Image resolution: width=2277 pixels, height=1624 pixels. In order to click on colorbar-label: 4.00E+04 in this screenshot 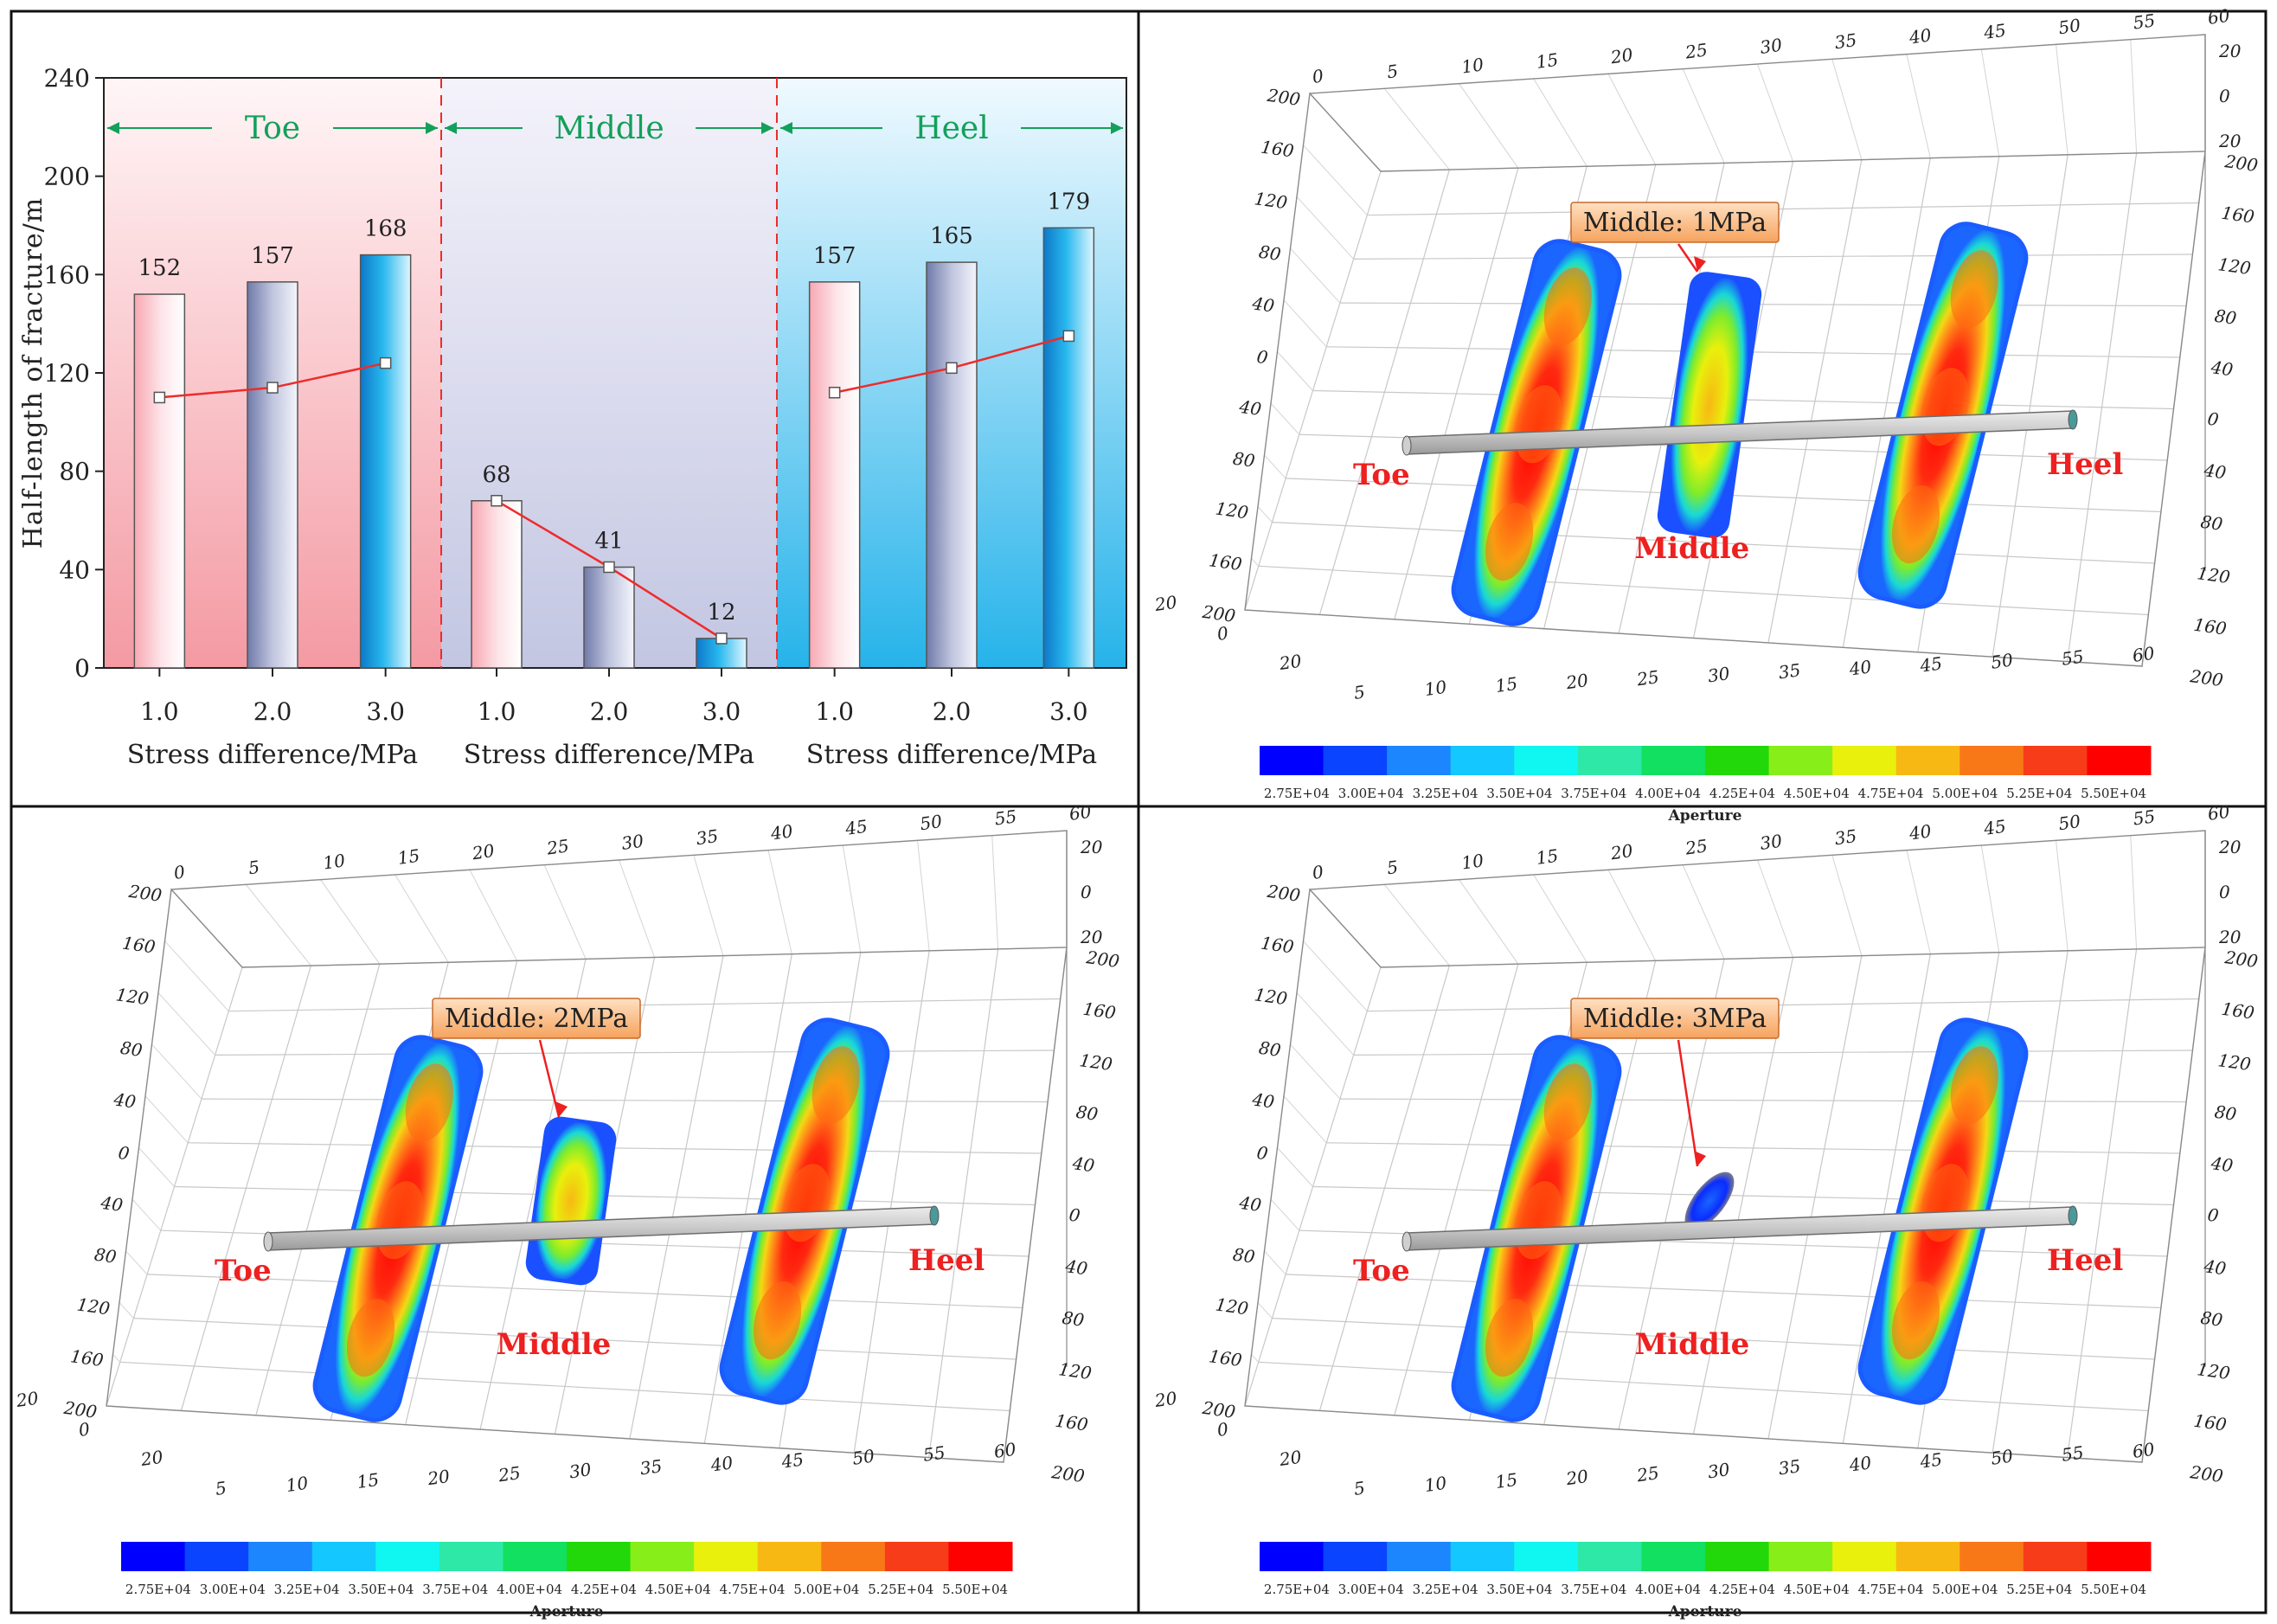, I will do `click(1668, 1589)`.